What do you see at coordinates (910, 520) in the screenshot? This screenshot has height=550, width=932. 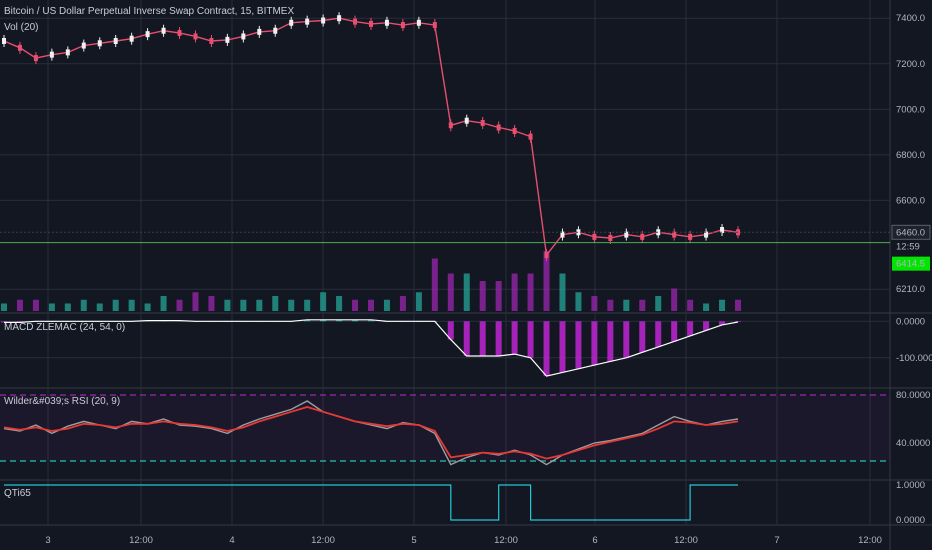 I see `qti-tick-1: 0.0000` at bounding box center [910, 520].